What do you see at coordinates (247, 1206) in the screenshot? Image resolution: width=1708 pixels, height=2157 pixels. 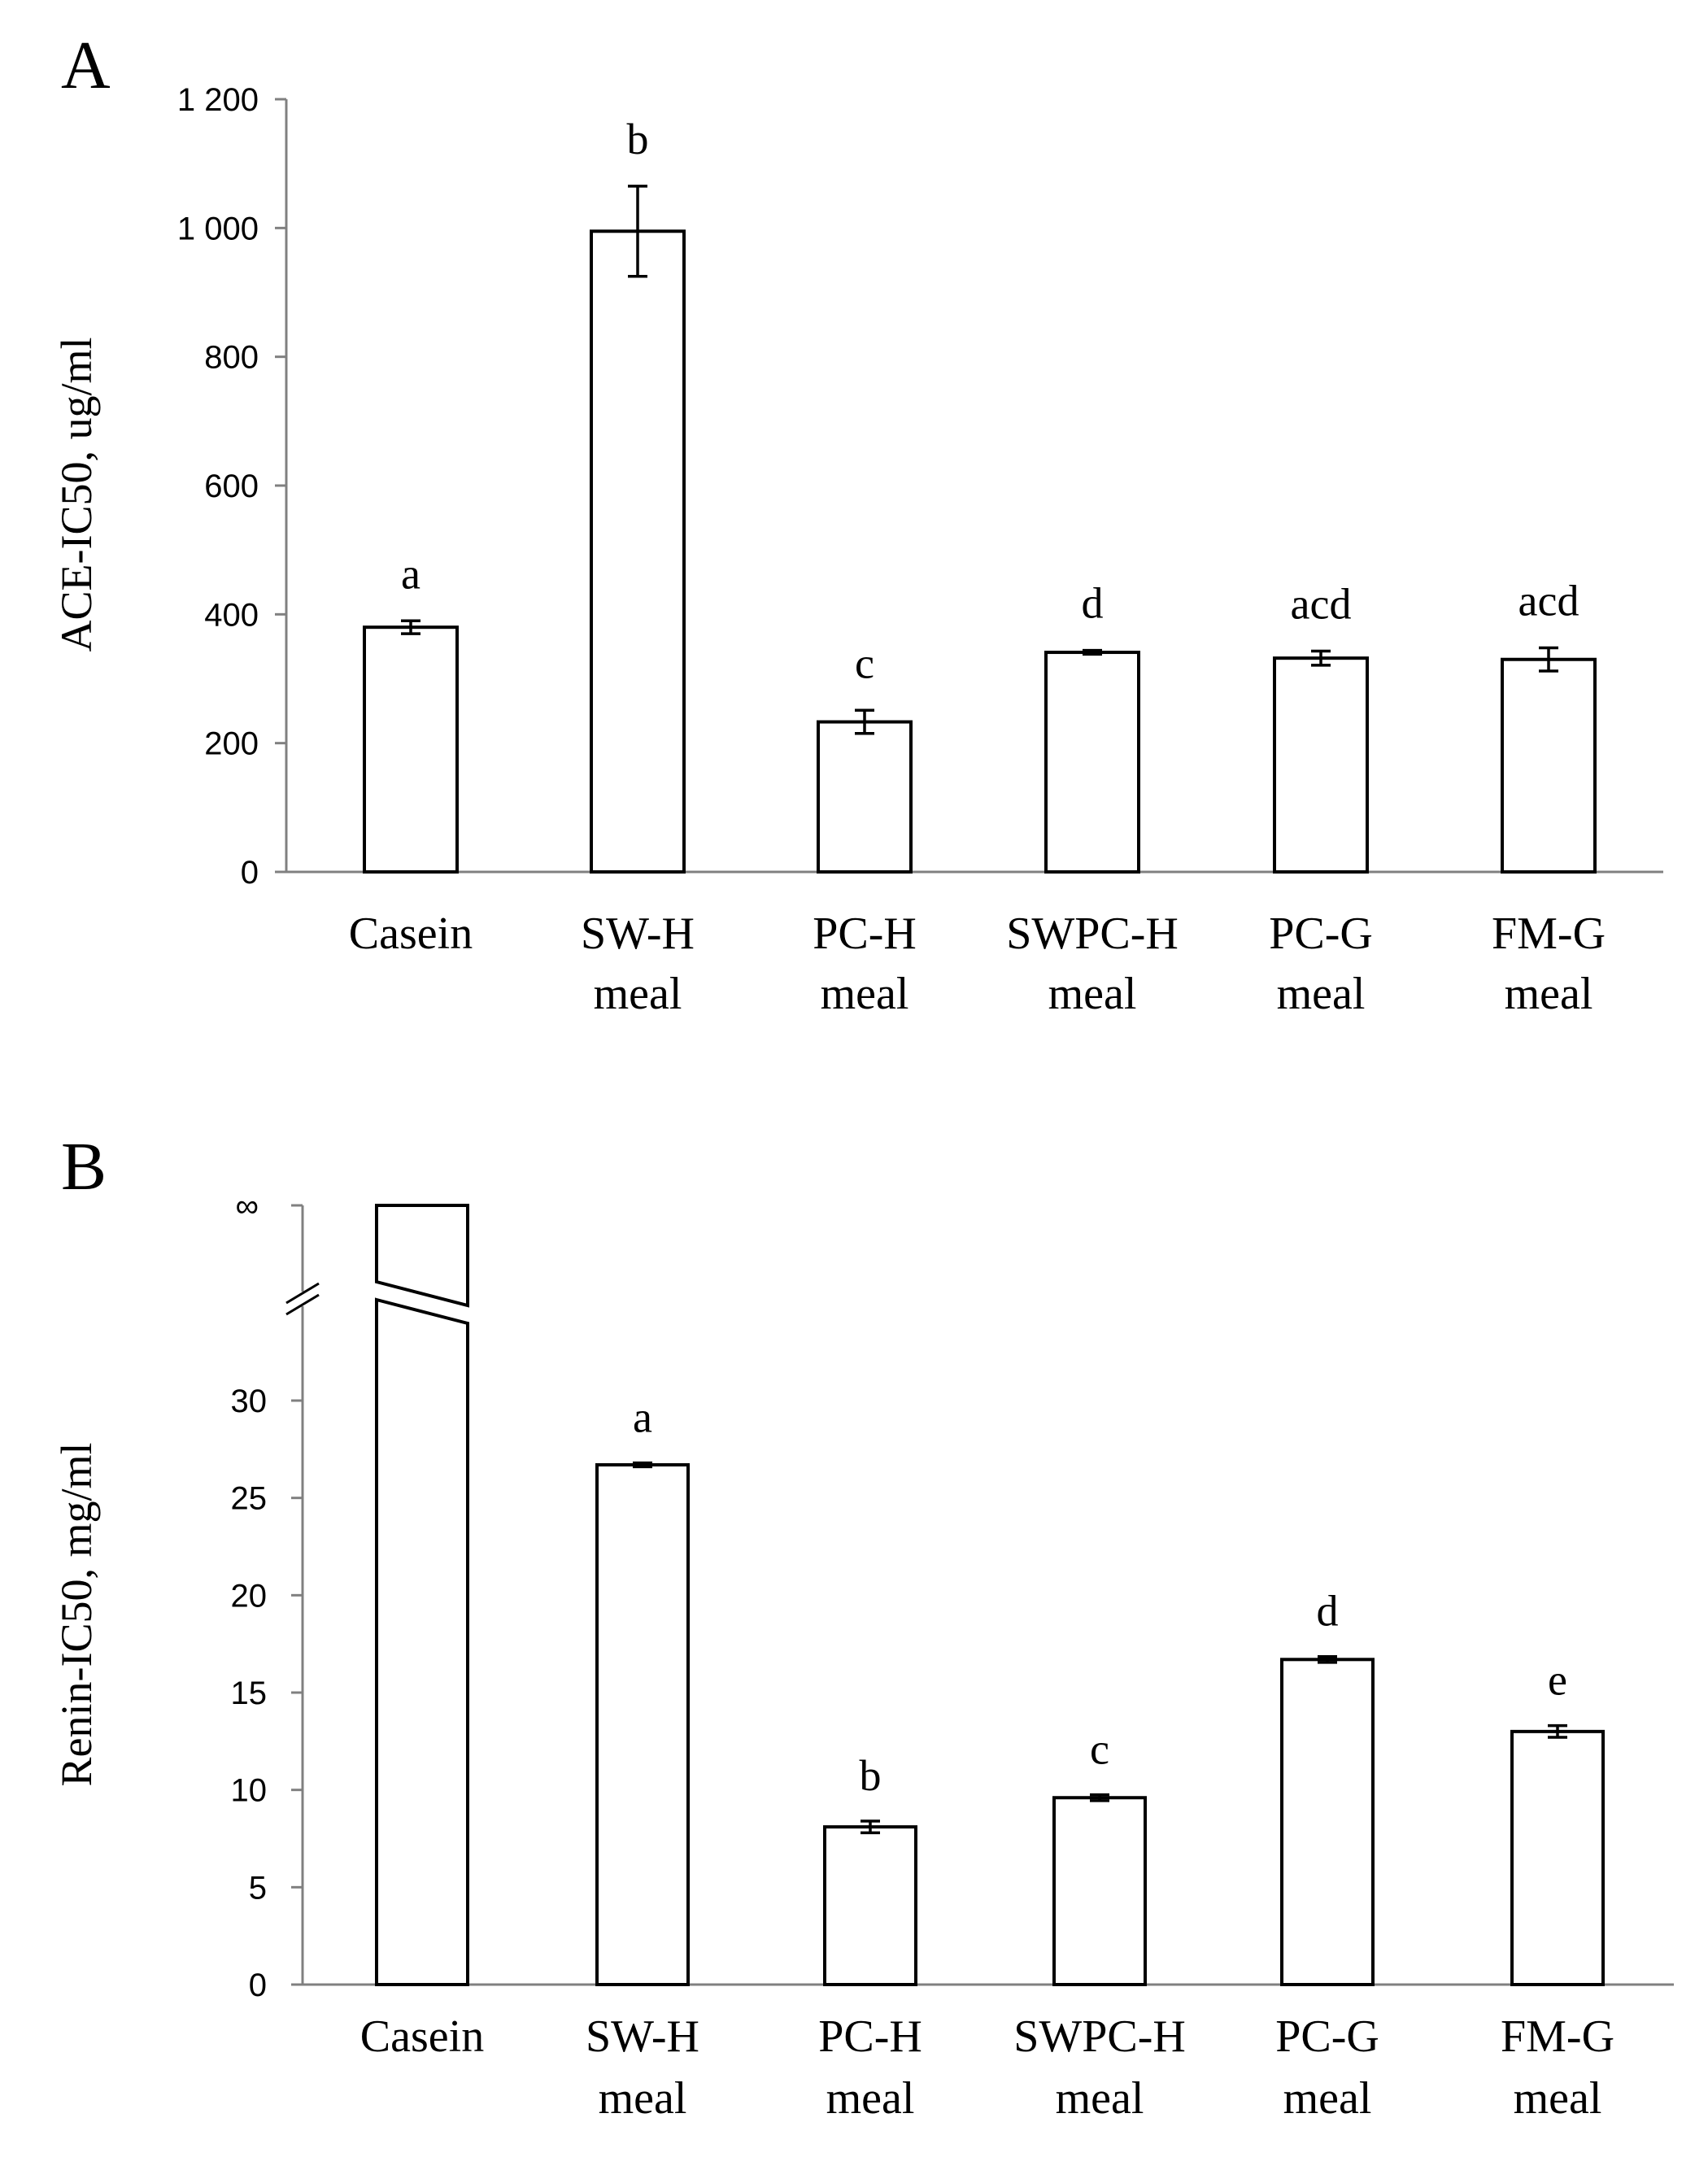 I see `panel-b-infinity-label: ∞` at bounding box center [247, 1206].